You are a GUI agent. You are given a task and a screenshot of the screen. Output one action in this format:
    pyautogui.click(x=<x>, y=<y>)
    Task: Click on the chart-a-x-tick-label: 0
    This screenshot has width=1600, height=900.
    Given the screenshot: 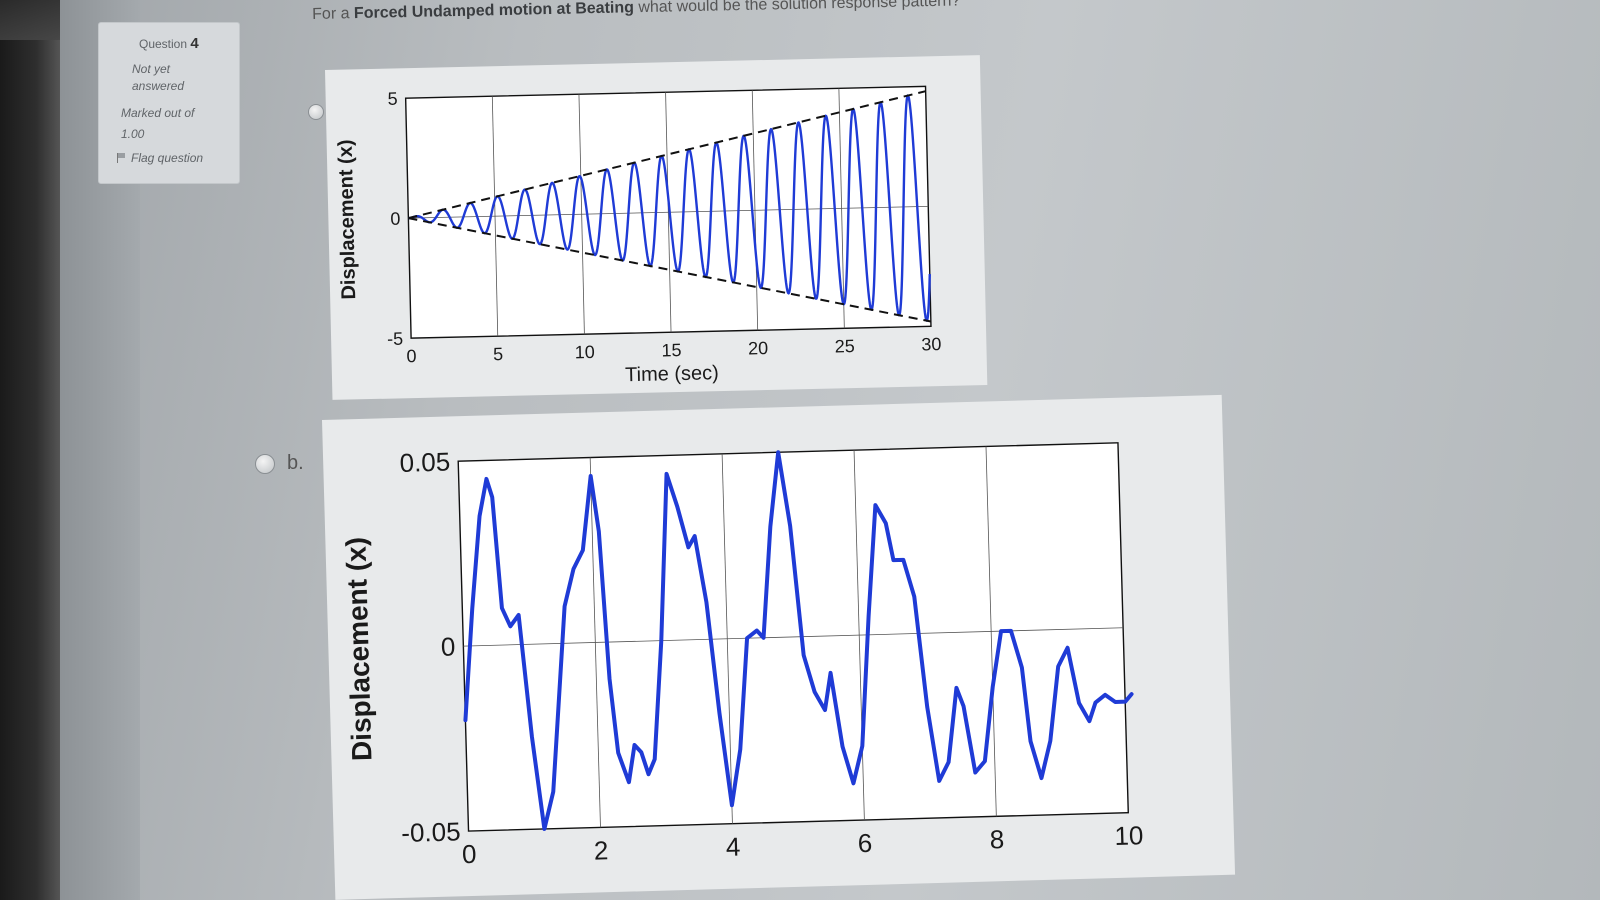 What is the action you would take?
    pyautogui.click(x=411, y=356)
    